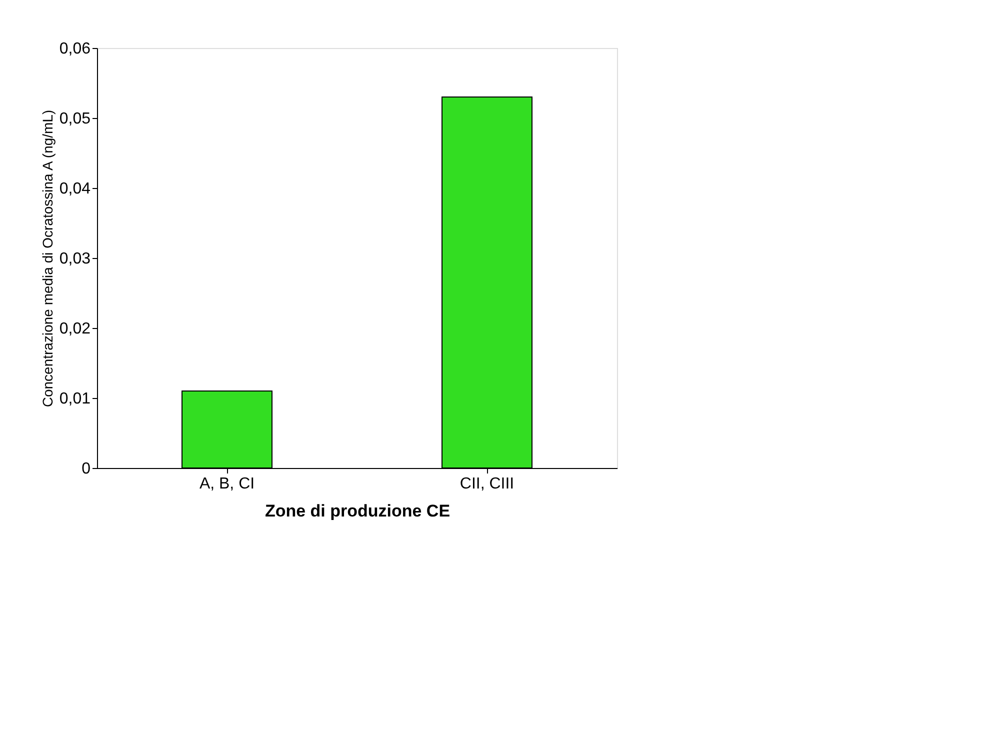 Image resolution: width=992 pixels, height=751 pixels. What do you see at coordinates (75, 329) in the screenshot?
I see `y-tick-label: 0,02` at bounding box center [75, 329].